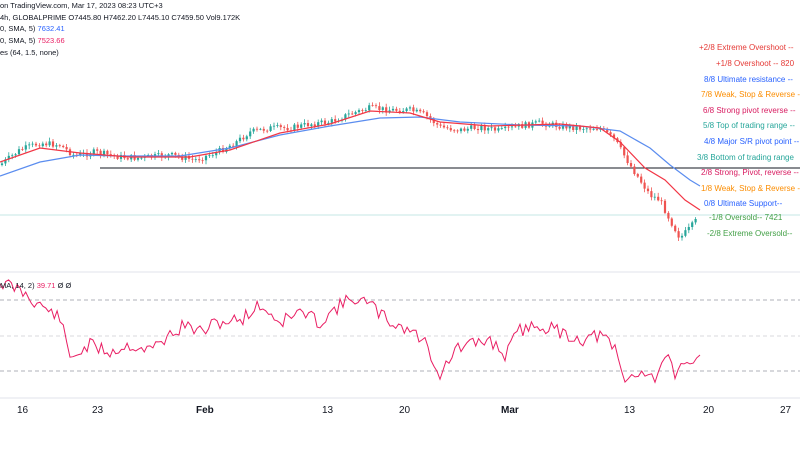 Image resolution: width=800 pixels, height=450 pixels. I want to click on murrey-level-m2: -2/8 Extreme Oversold--, so click(750, 233).